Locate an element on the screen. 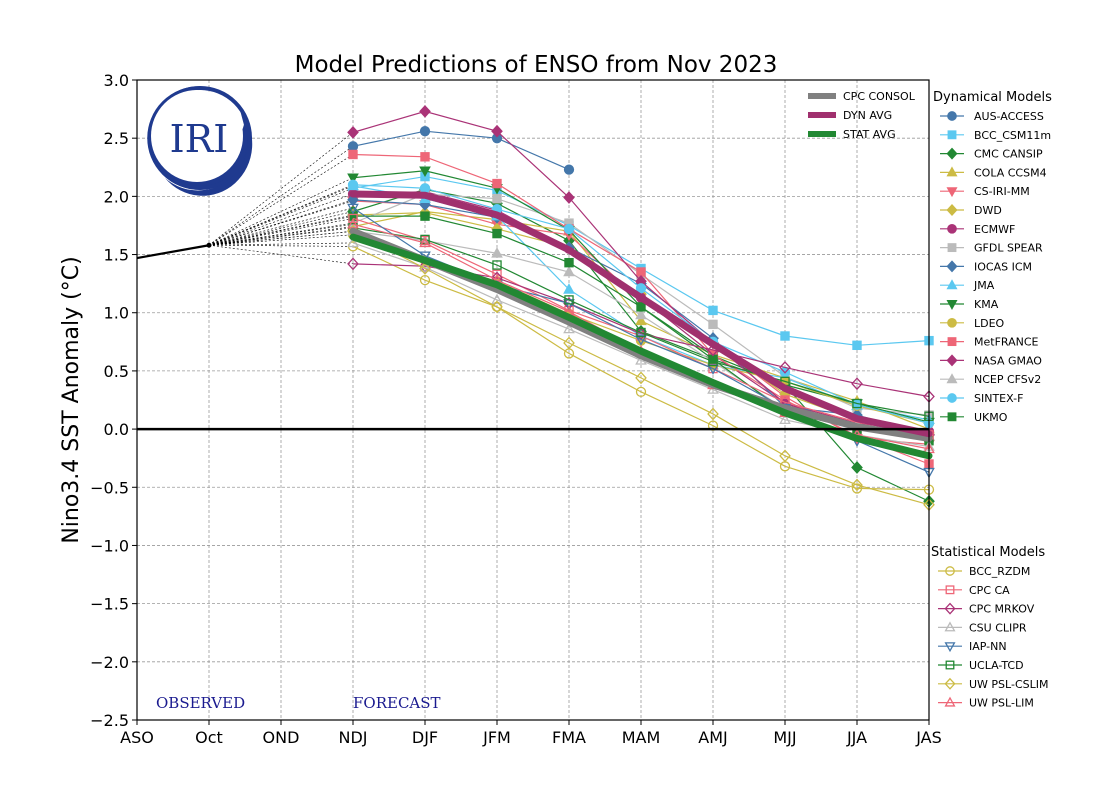 This screenshot has width=1100, height=800. legend-marker-ukmo is located at coordinates (952, 417).